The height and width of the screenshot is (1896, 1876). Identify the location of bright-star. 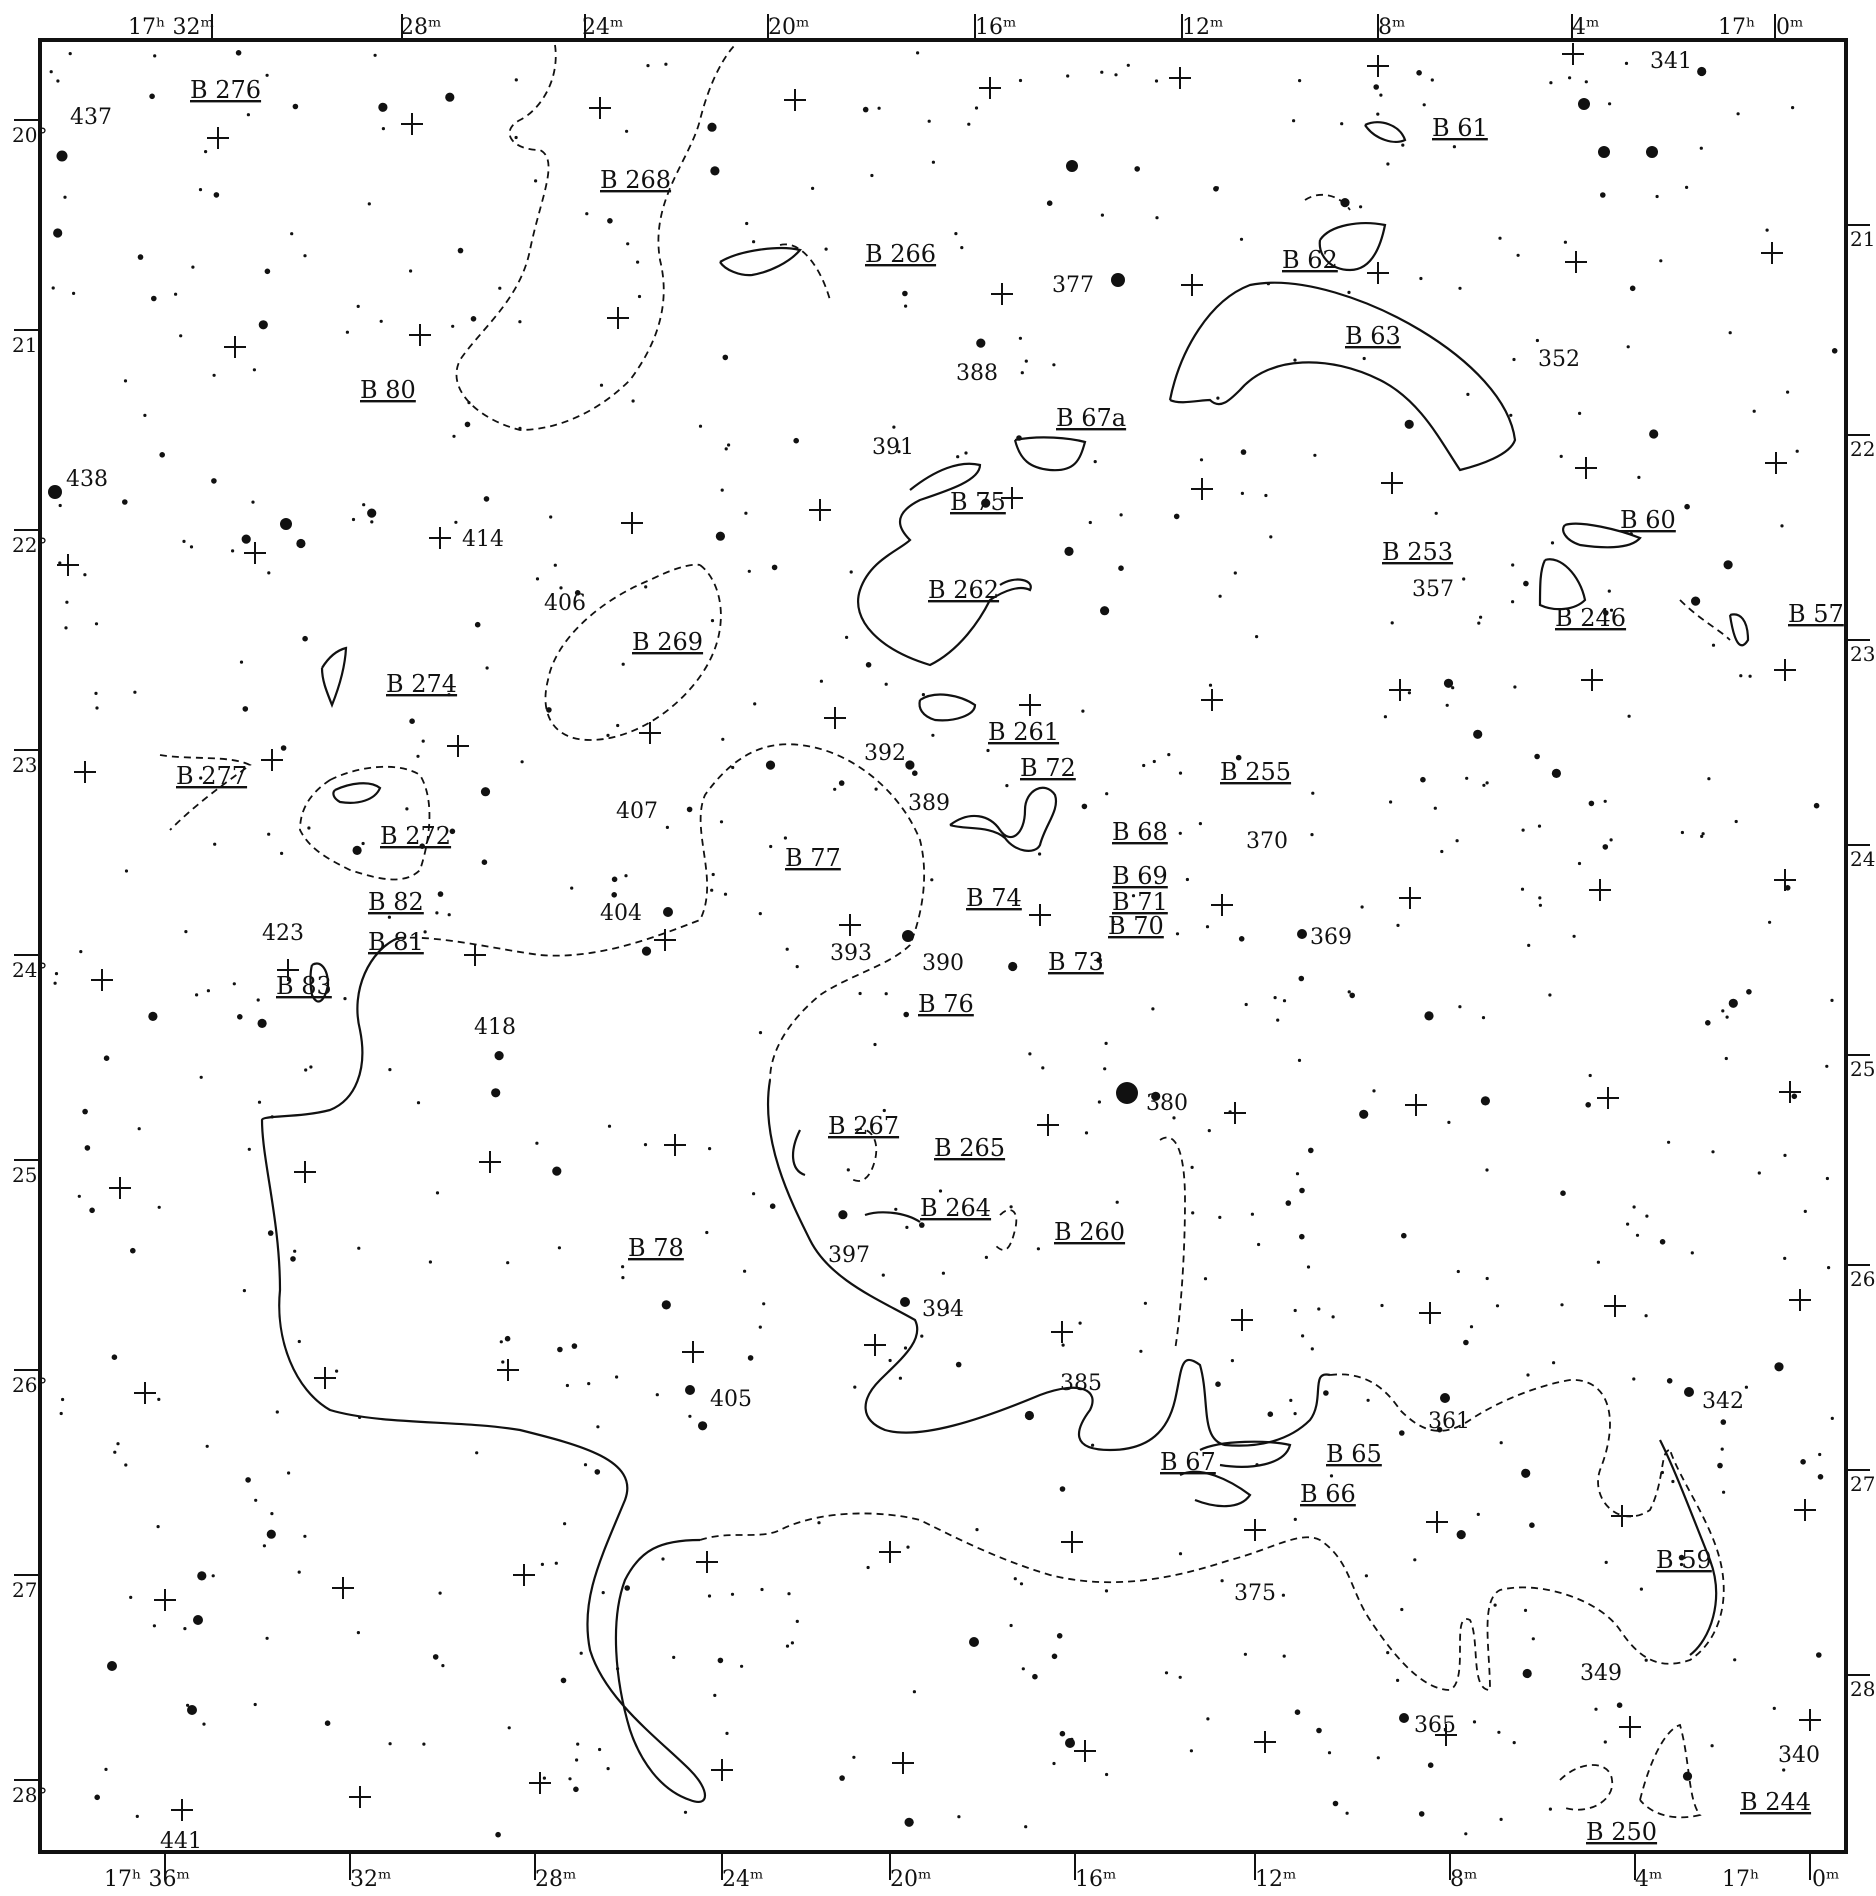
(668, 912).